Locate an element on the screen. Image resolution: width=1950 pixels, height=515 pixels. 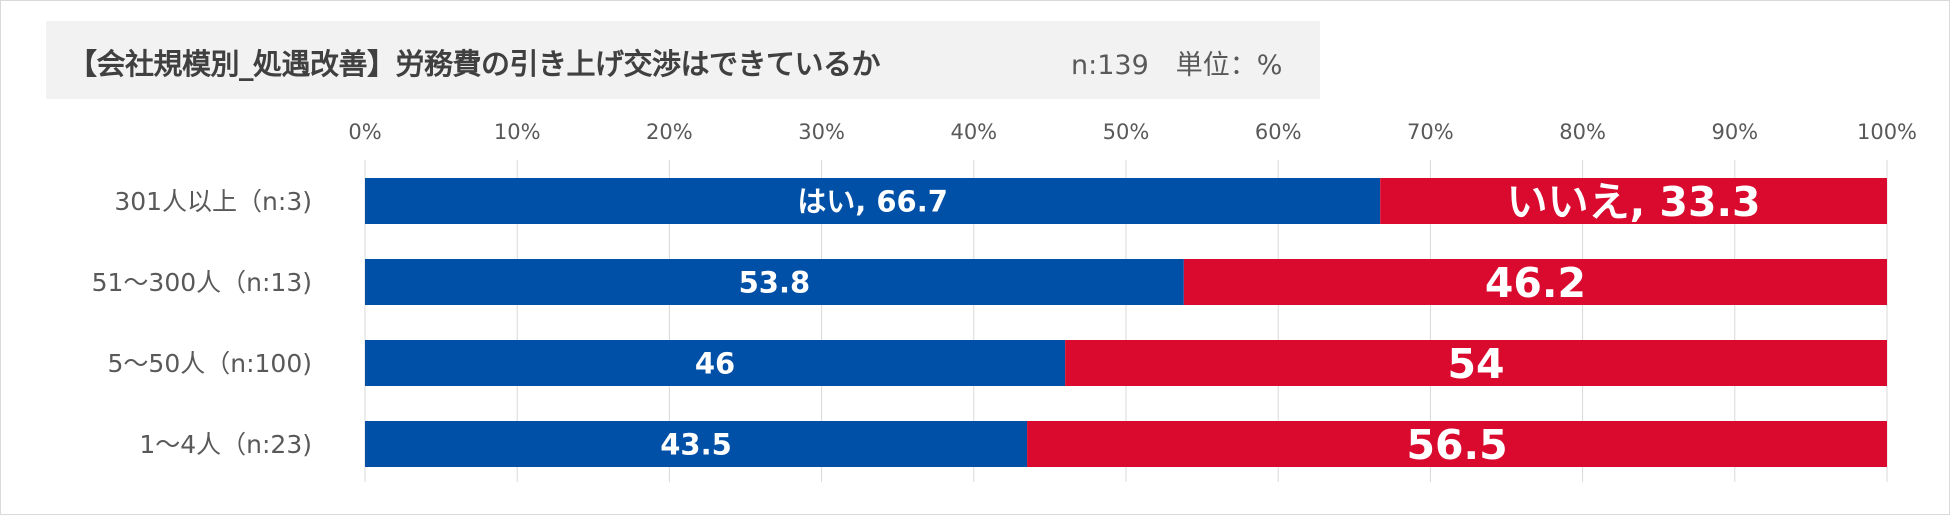
data-label: 53.8 is located at coordinates (775, 282).